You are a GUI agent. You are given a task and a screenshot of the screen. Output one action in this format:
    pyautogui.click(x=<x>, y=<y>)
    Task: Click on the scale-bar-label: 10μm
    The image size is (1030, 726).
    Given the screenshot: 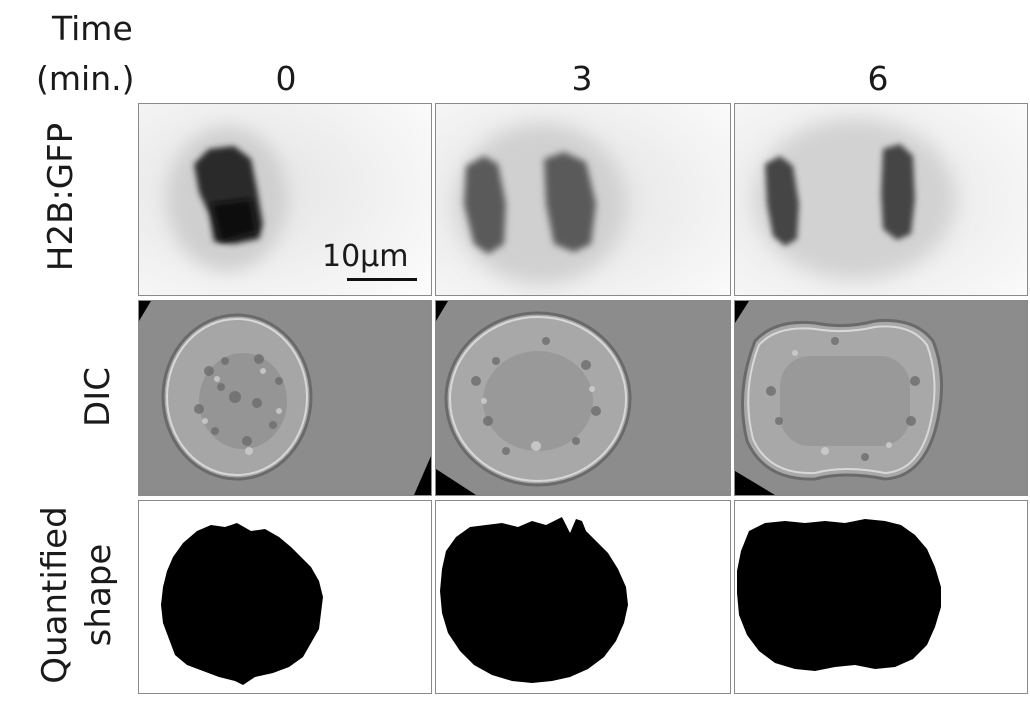 What is the action you would take?
    pyautogui.click(x=365, y=256)
    